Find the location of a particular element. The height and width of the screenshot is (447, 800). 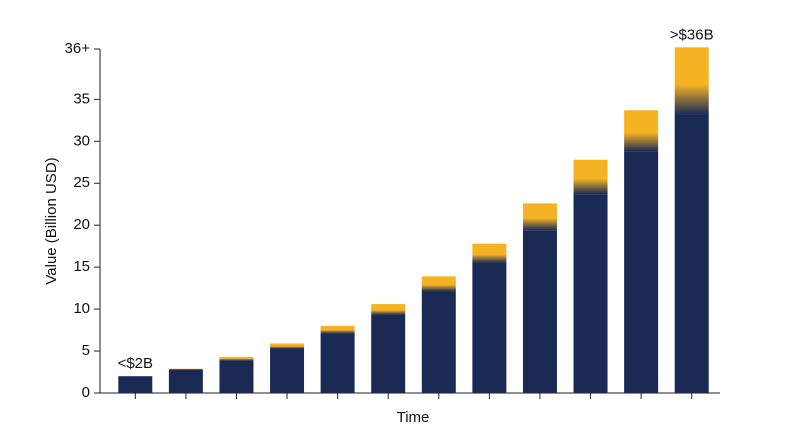

y-tick-label: 15 is located at coordinates (81, 266).